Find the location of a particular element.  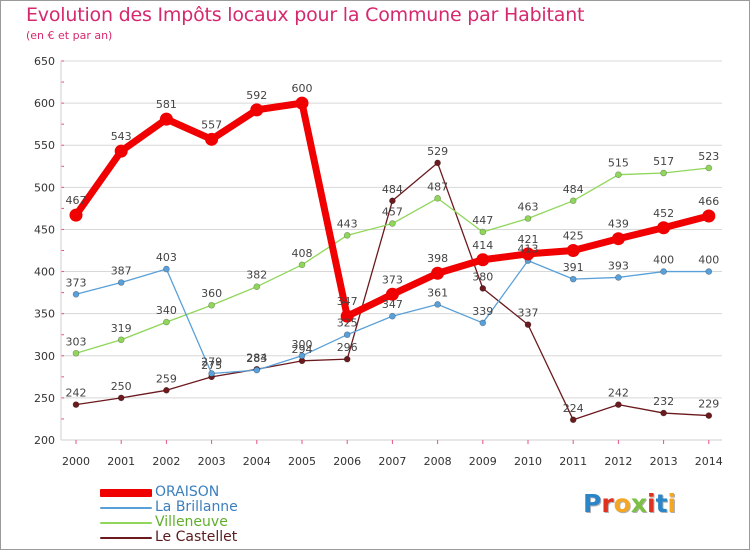

legend-label: Villeneuve is located at coordinates (191, 522).